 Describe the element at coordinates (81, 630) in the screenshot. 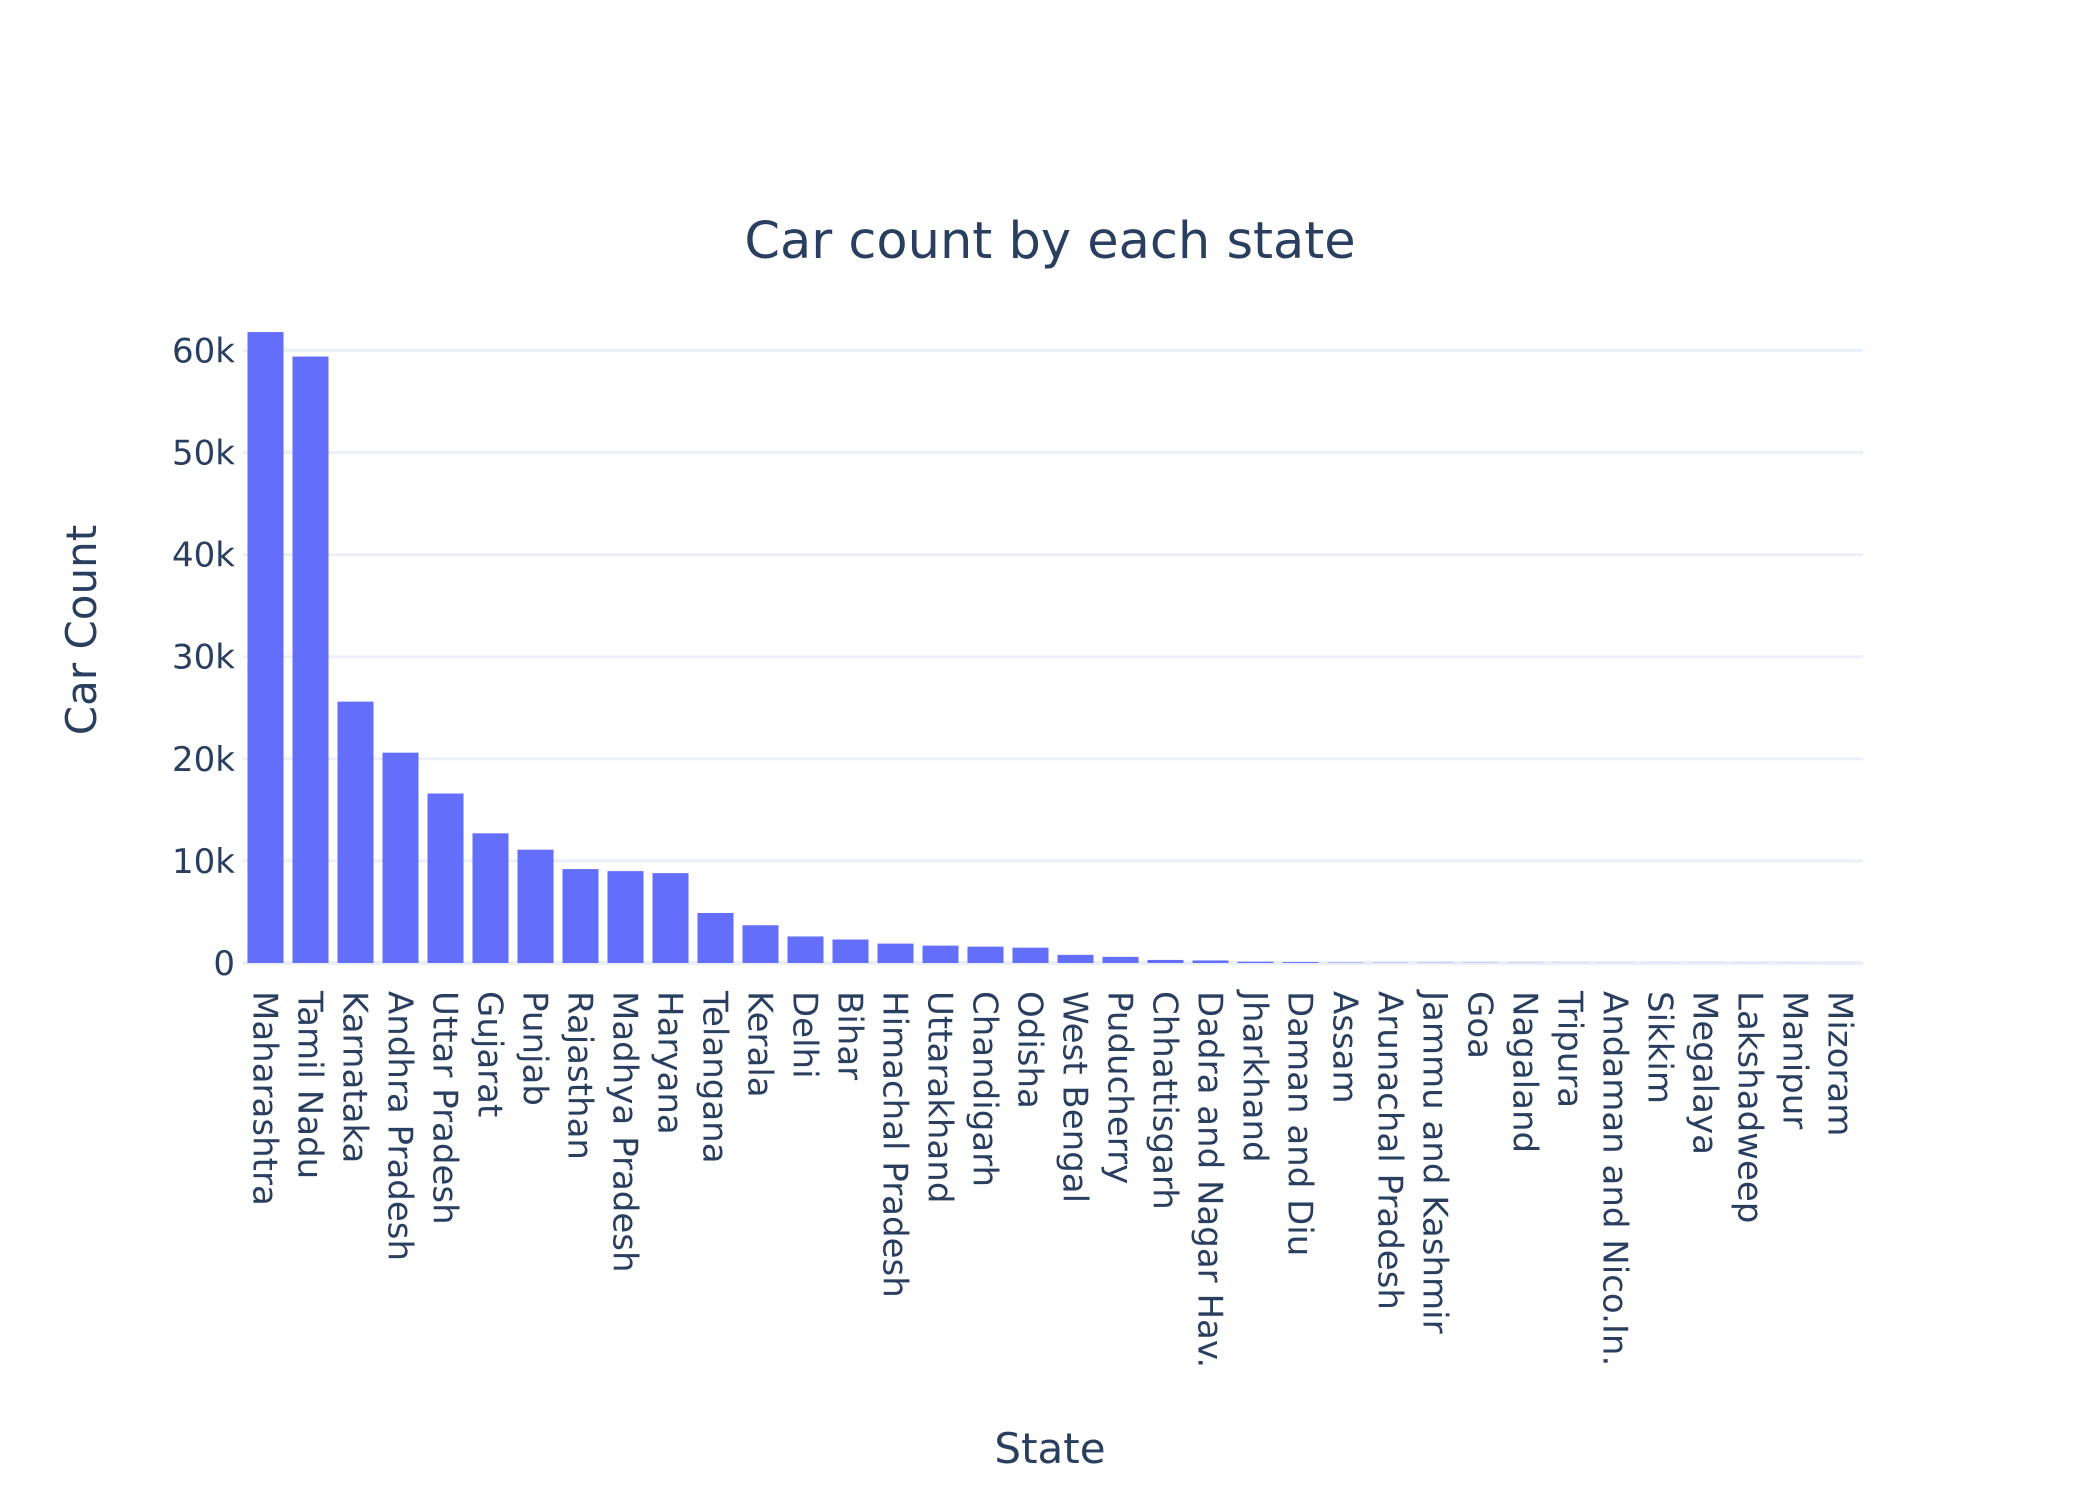

I see `y-axis-title: Car Count` at that location.